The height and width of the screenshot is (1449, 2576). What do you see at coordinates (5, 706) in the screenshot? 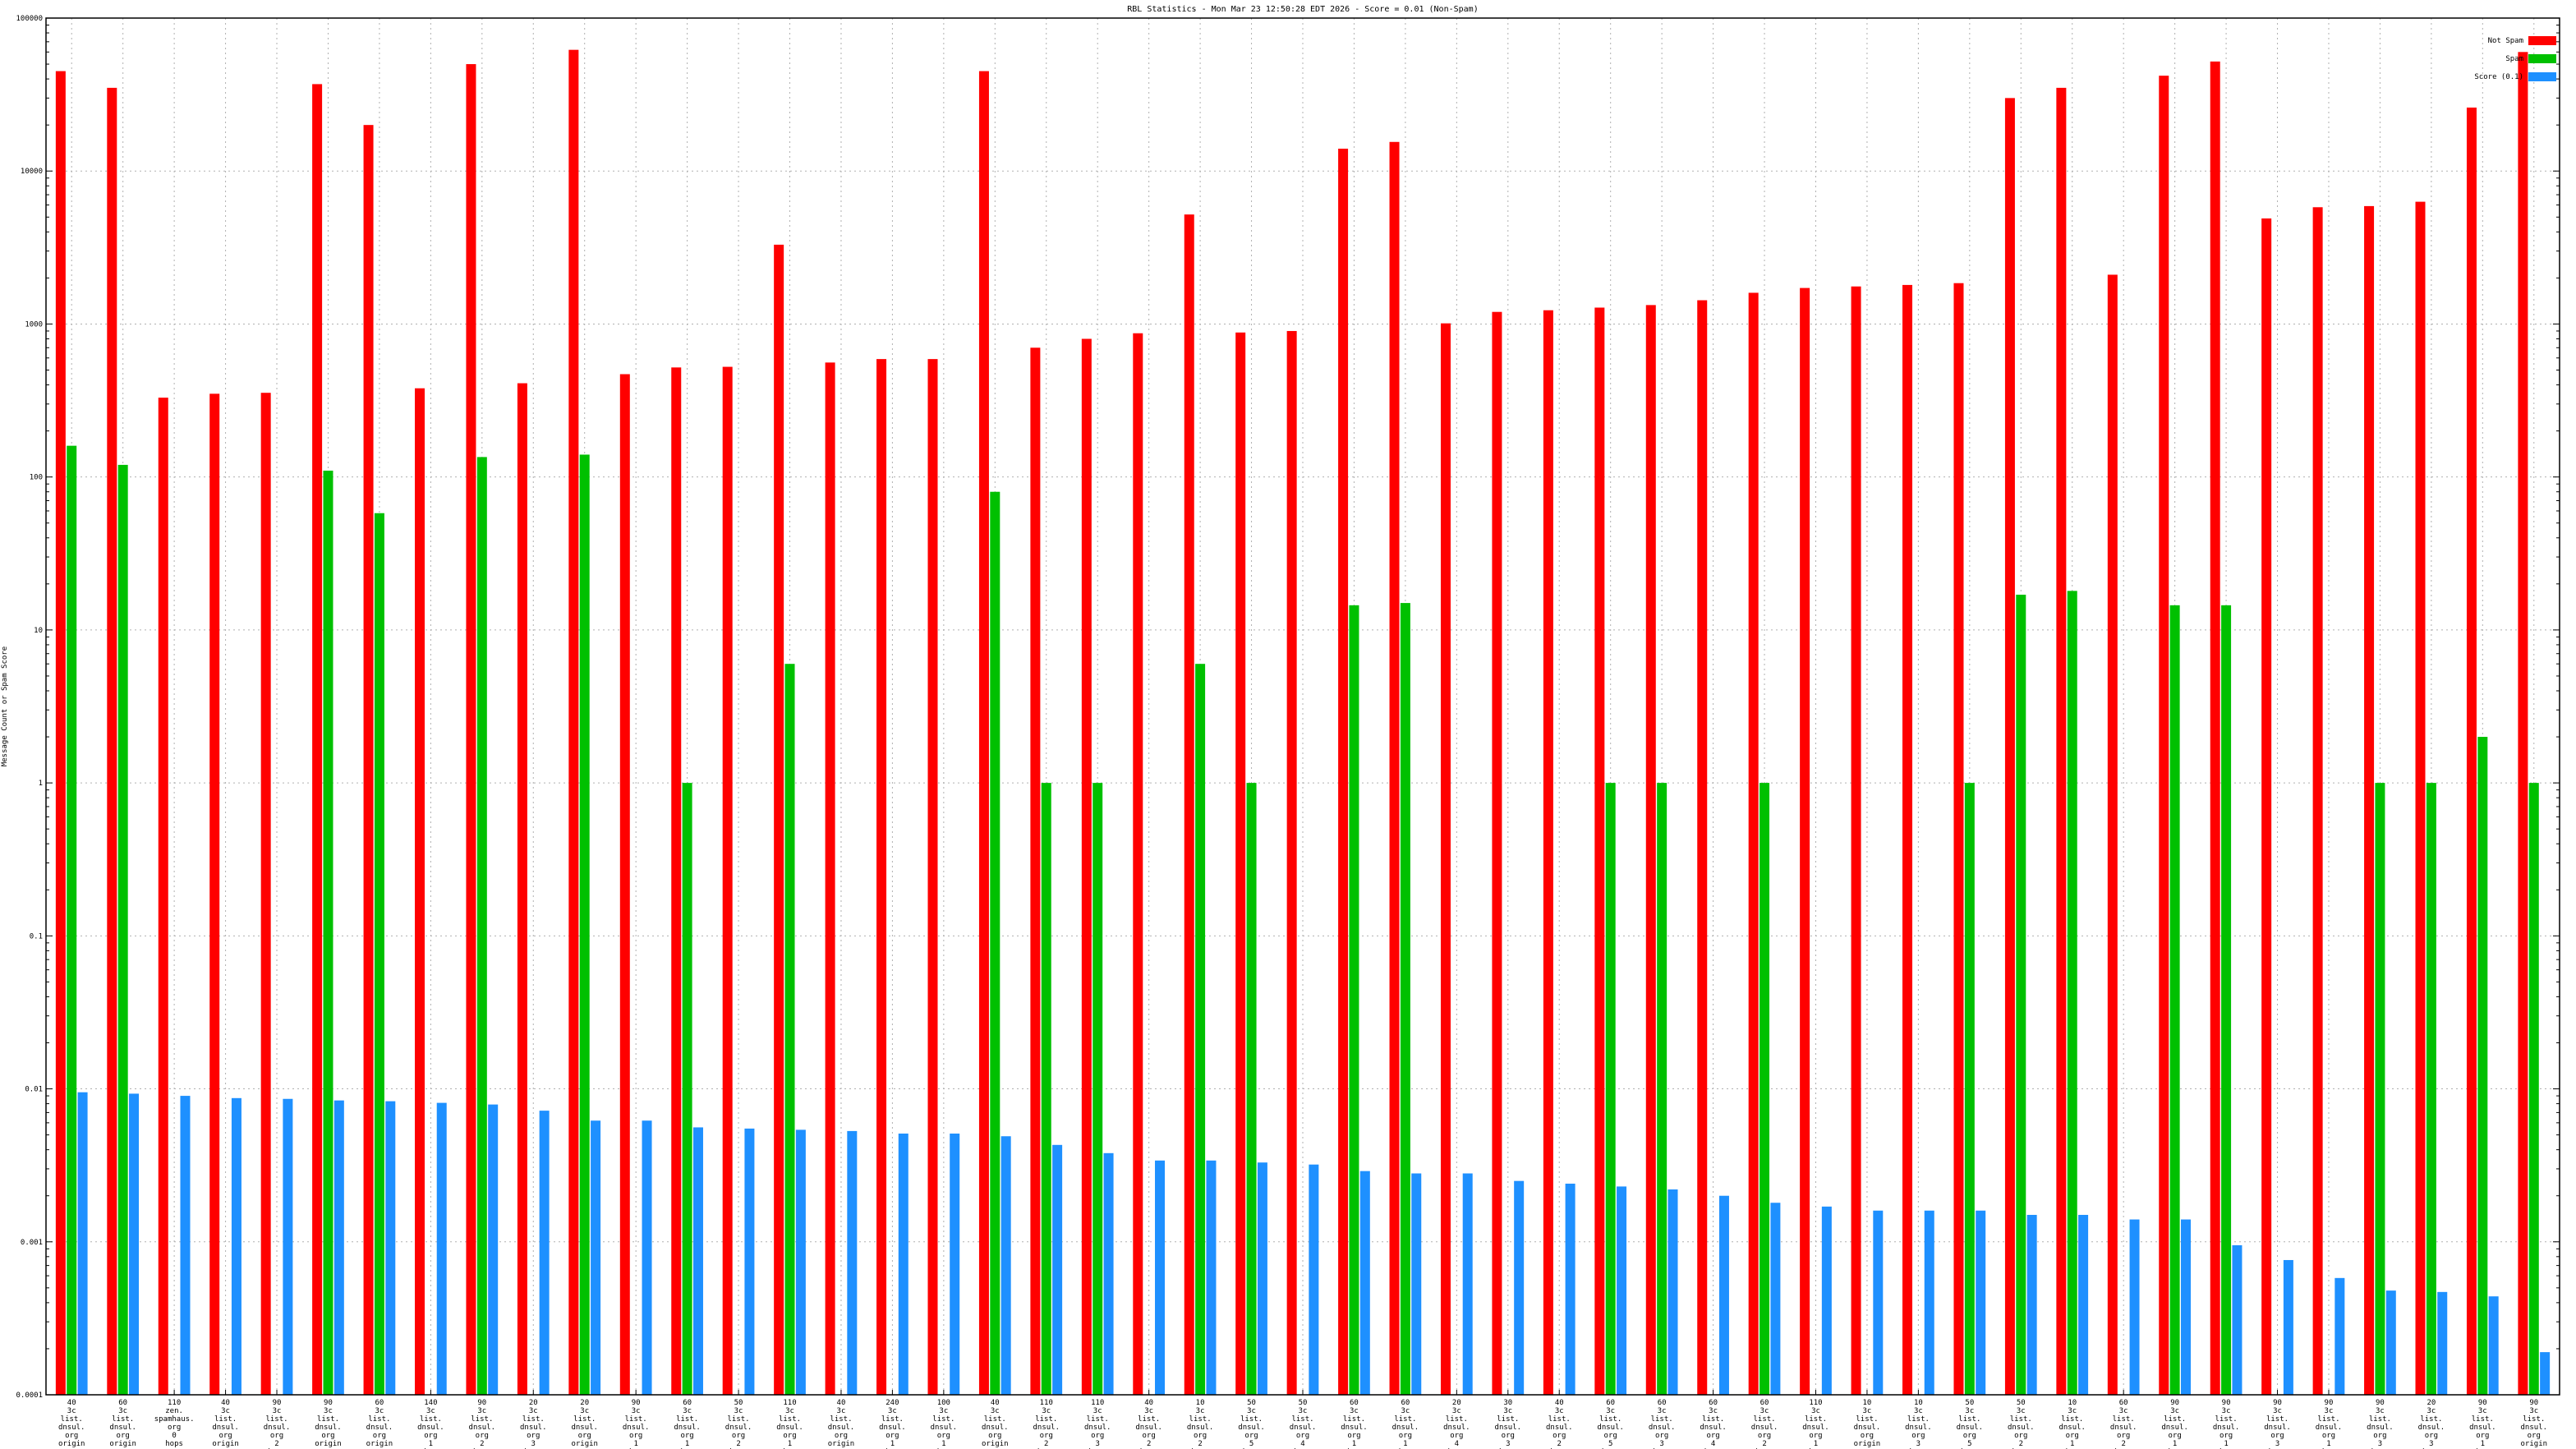
I see `y-axis-label: Message Count or Spam Score` at bounding box center [5, 706].